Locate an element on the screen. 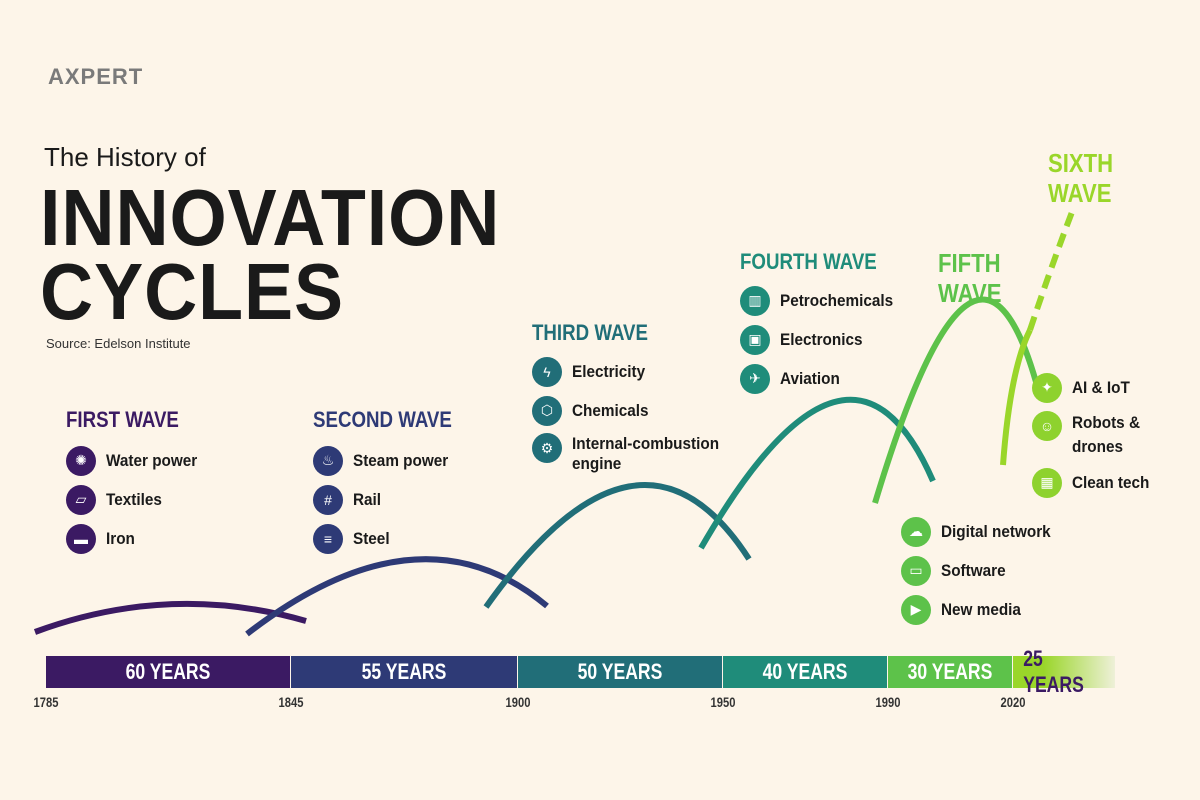 The height and width of the screenshot is (800, 1200). list-item: ✺ Water power is located at coordinates (136, 460).